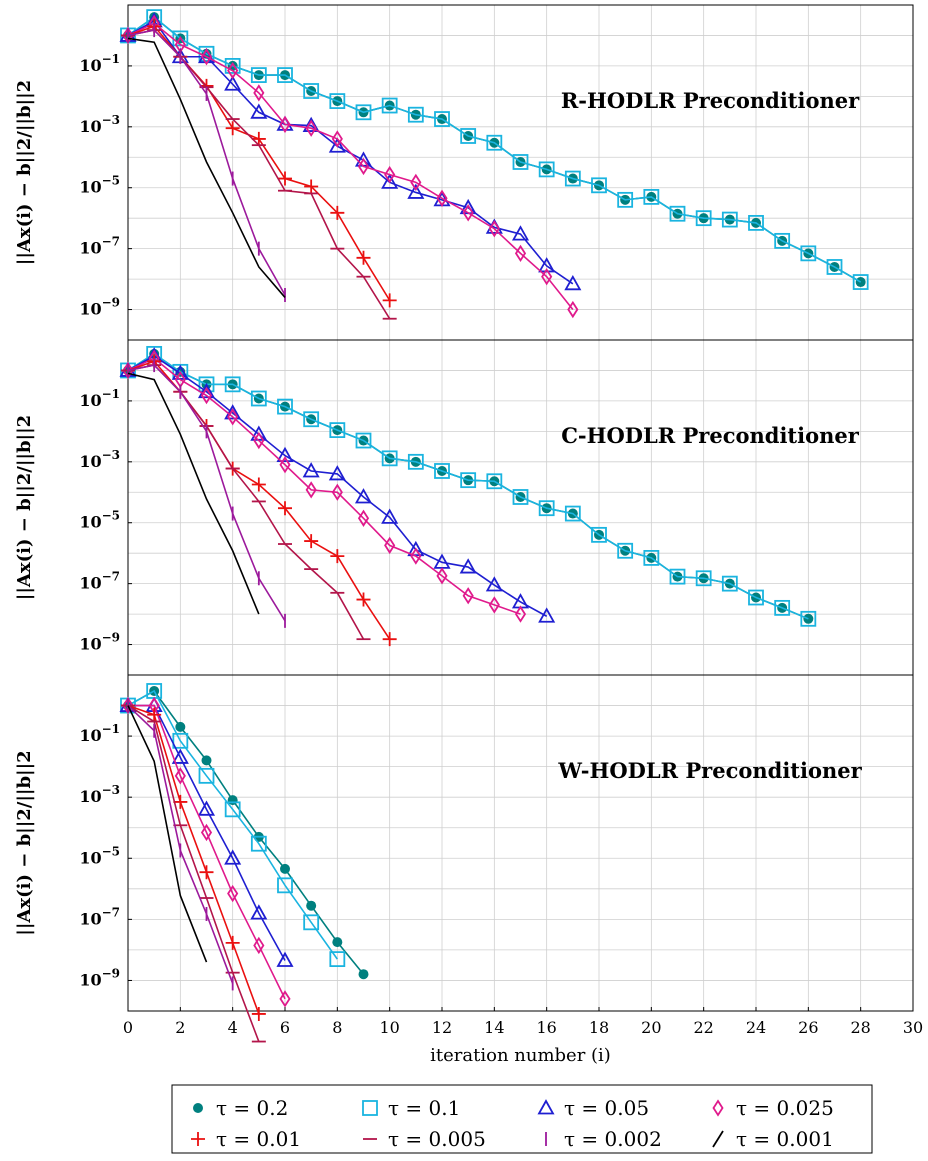 The width and height of the screenshot is (928, 1161). What do you see at coordinates (860, 1027) in the screenshot?
I see `x-tick-label: 28` at bounding box center [860, 1027].